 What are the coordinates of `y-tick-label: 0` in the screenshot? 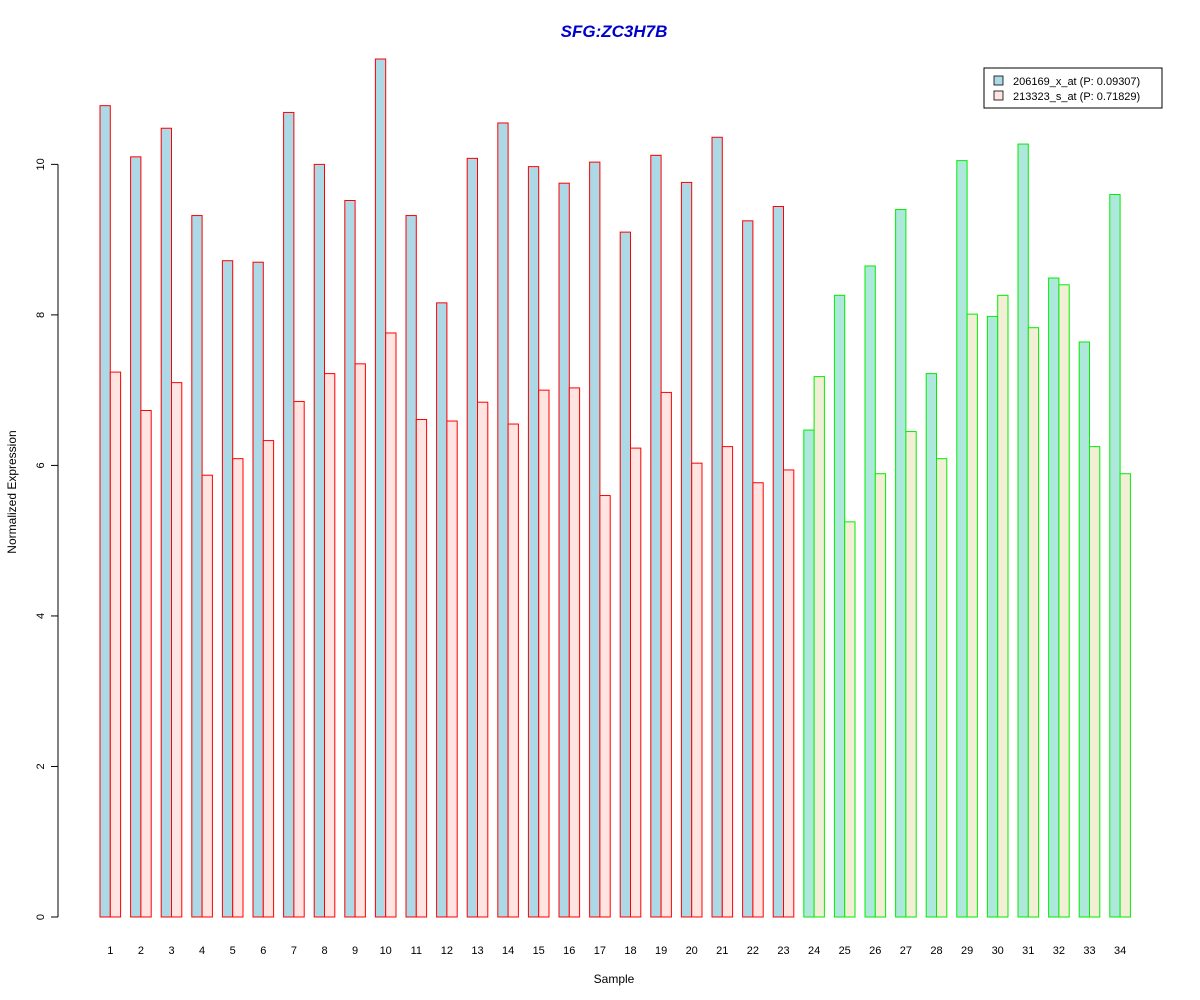 It's located at (41, 917).